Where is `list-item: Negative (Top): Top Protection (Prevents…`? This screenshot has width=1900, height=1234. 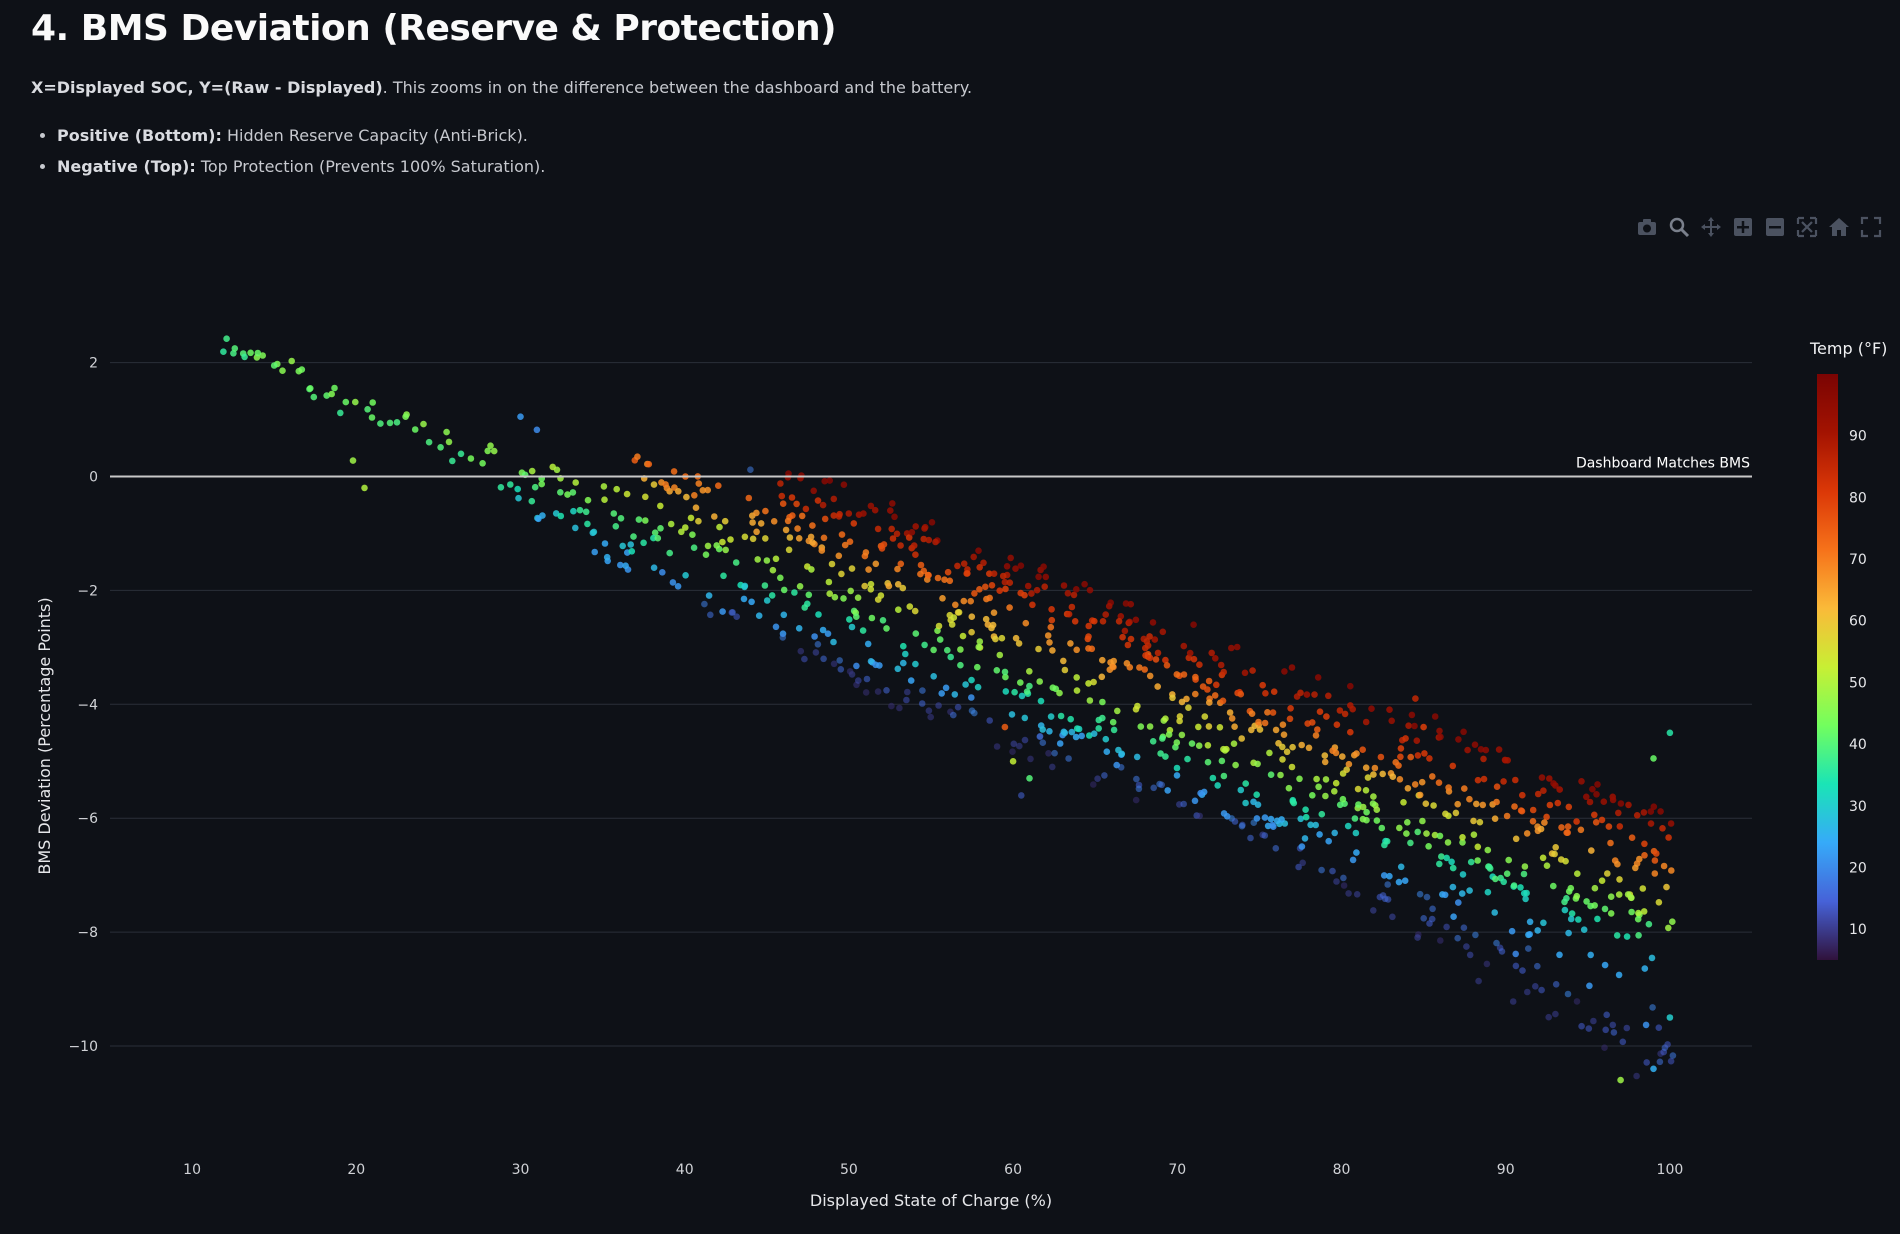 list-item: Negative (Top): Top Protection (Prevents… is located at coordinates (301, 166).